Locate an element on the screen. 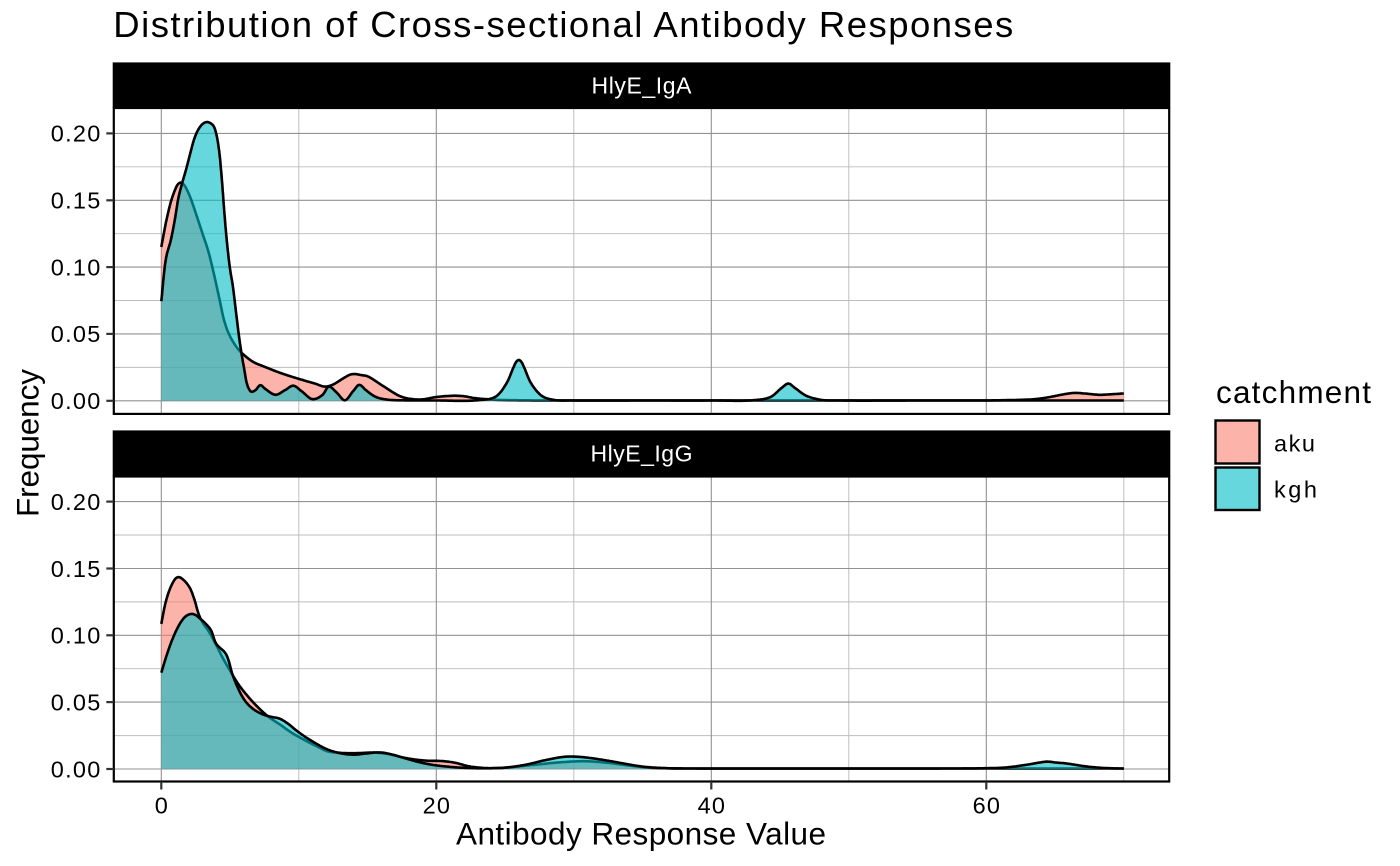 The width and height of the screenshot is (1400, 866). svg-text: Frequency is located at coordinates (28, 443).